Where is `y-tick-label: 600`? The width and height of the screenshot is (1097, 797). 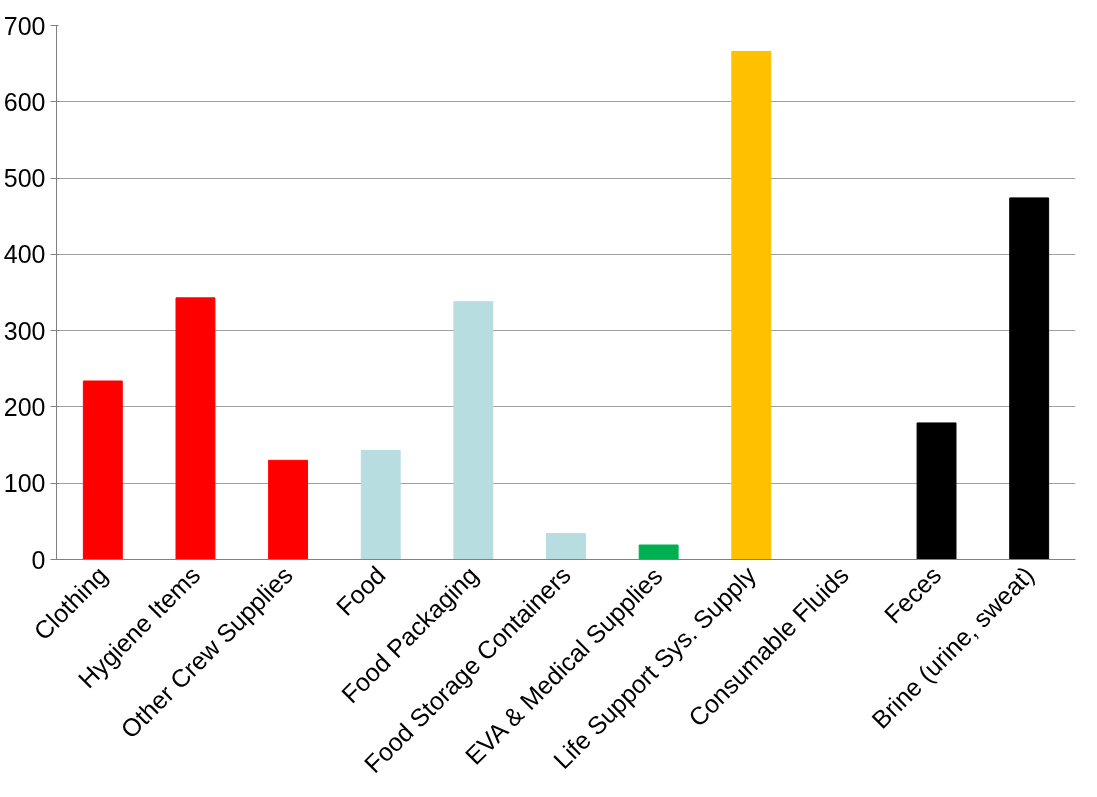
y-tick-label: 600 is located at coordinates (24, 101).